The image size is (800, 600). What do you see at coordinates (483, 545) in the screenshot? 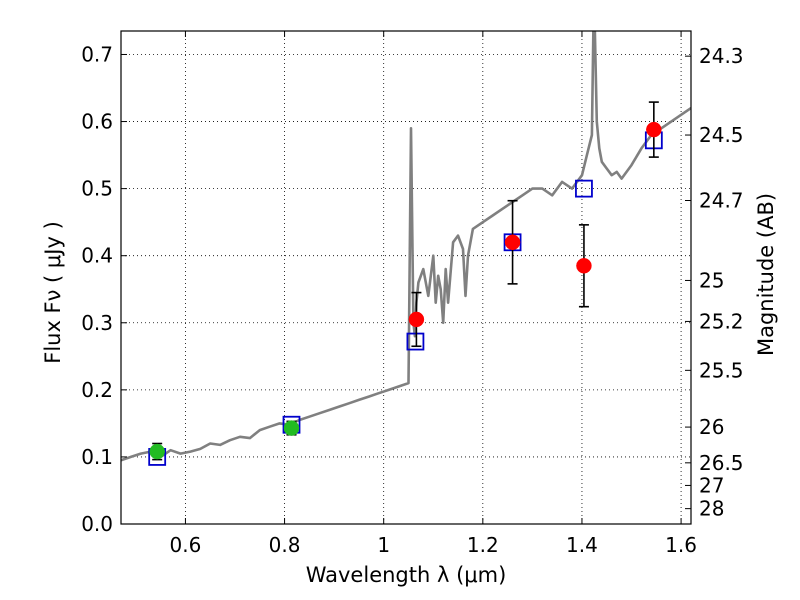
I see `x-tick-label: 1.2` at bounding box center [483, 545].